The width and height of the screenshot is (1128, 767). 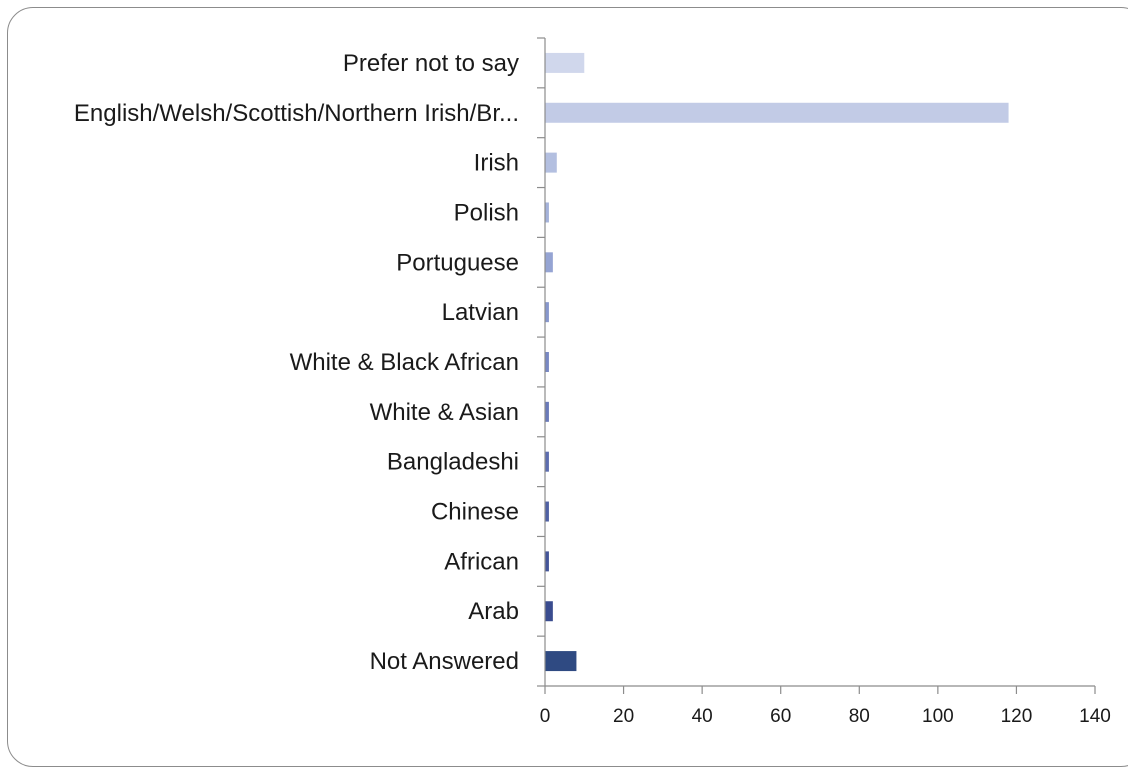 What do you see at coordinates (431, 63) in the screenshot?
I see `category-label: Prefer not to say` at bounding box center [431, 63].